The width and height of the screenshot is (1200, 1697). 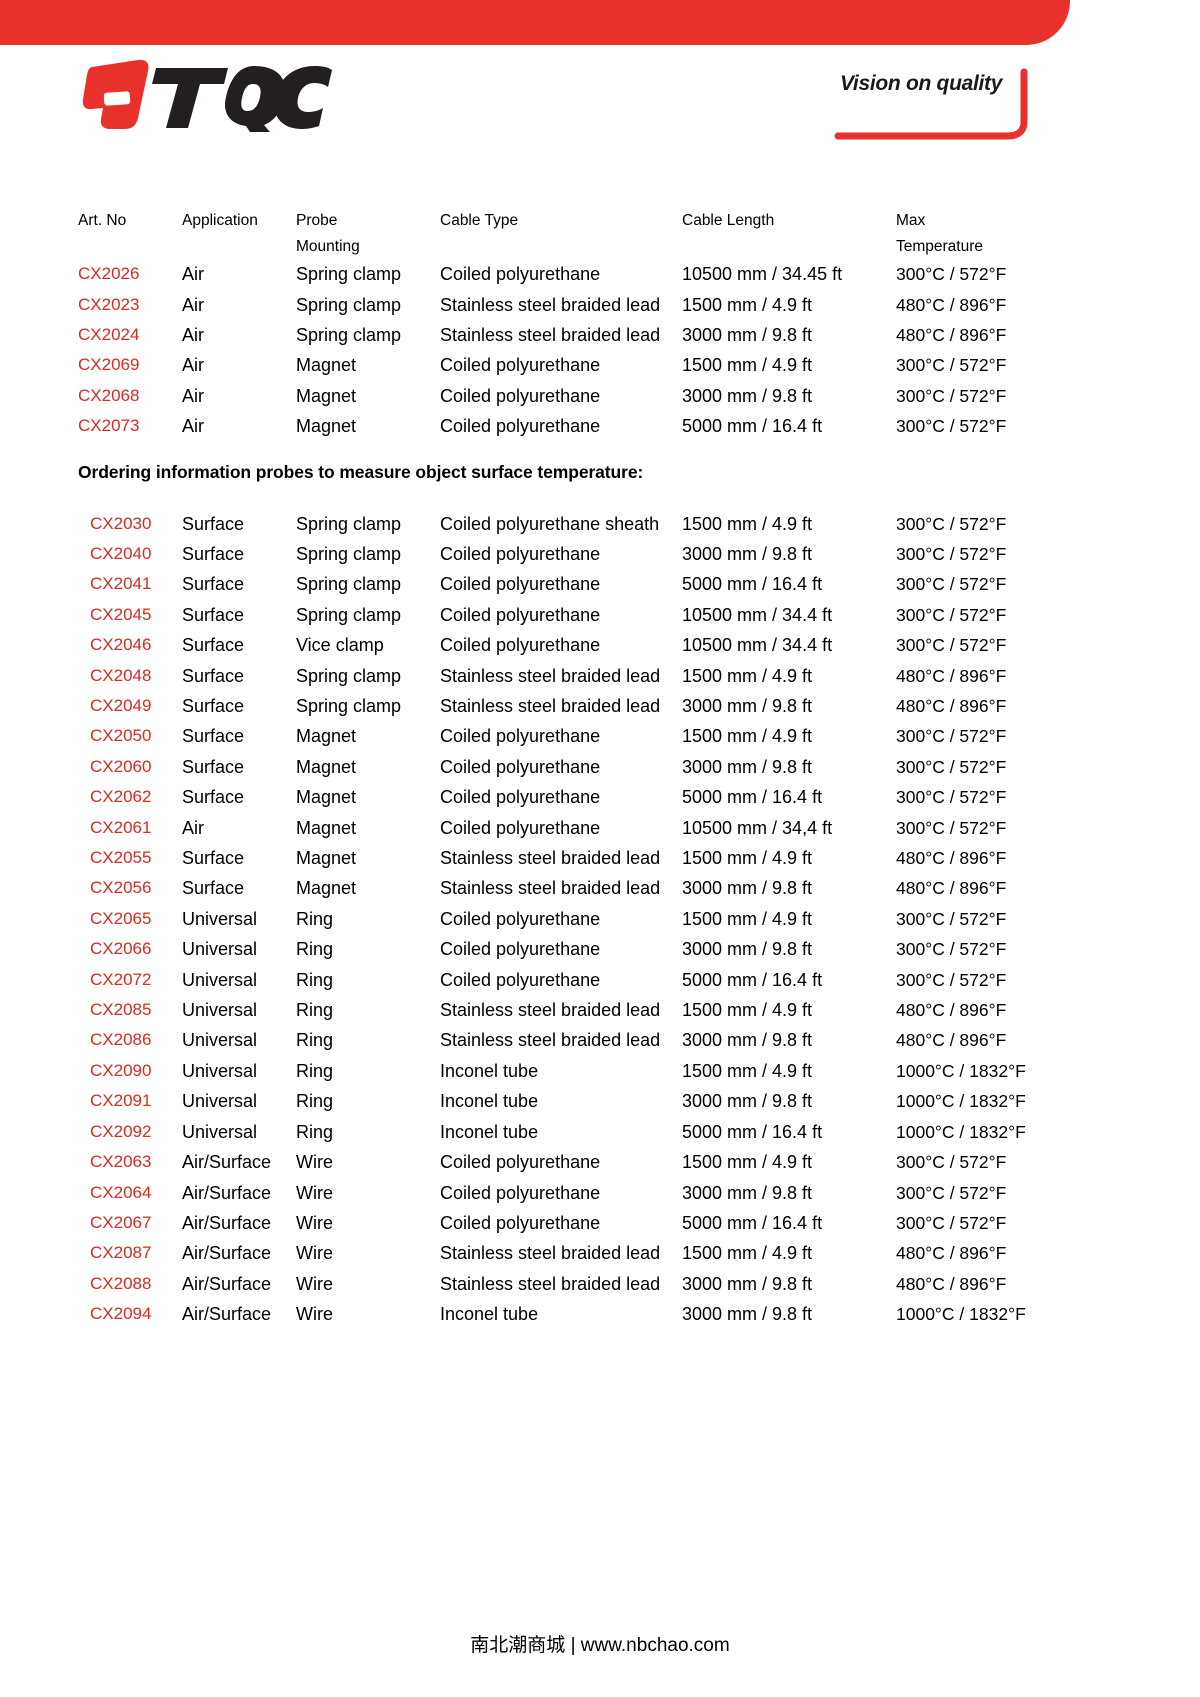 What do you see at coordinates (121, 645) in the screenshot?
I see `cell-art-no: CX2046` at bounding box center [121, 645].